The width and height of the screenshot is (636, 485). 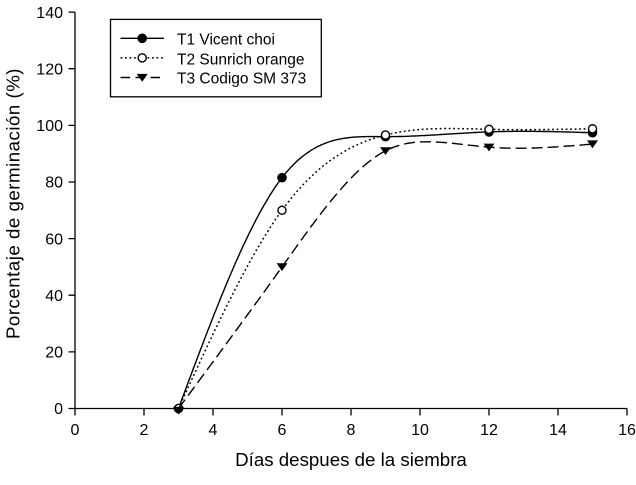 I want to click on svg-text: T1 Vicent choi, so click(x=226, y=39).